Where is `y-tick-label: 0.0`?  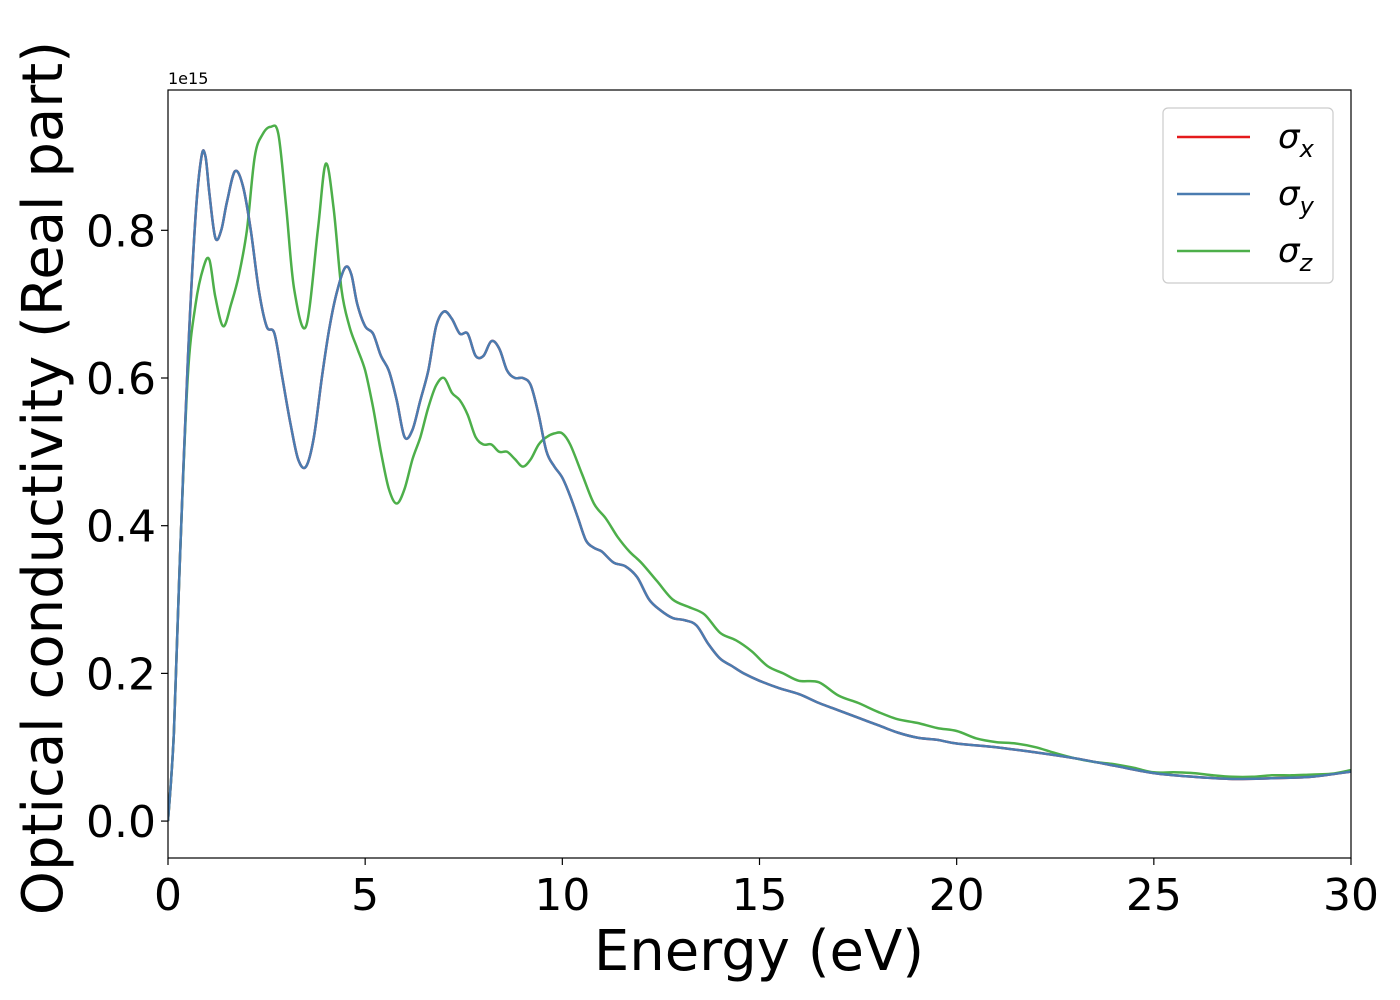 y-tick-label: 0.0 is located at coordinates (121, 822).